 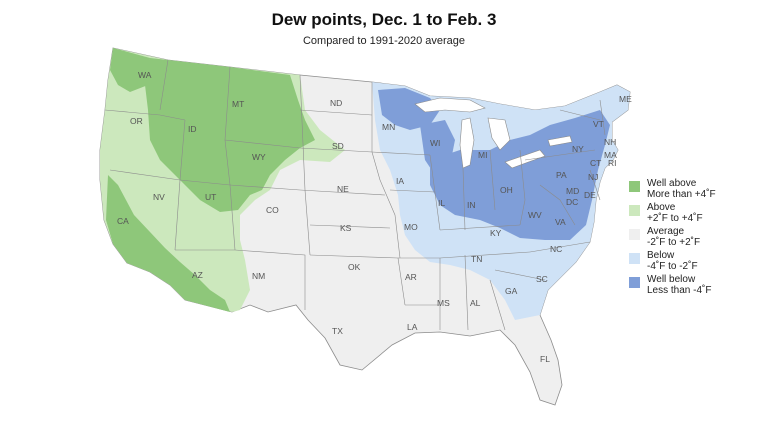 What do you see at coordinates (130, 70) in the screenshot?
I see `region-well-above-washington` at bounding box center [130, 70].